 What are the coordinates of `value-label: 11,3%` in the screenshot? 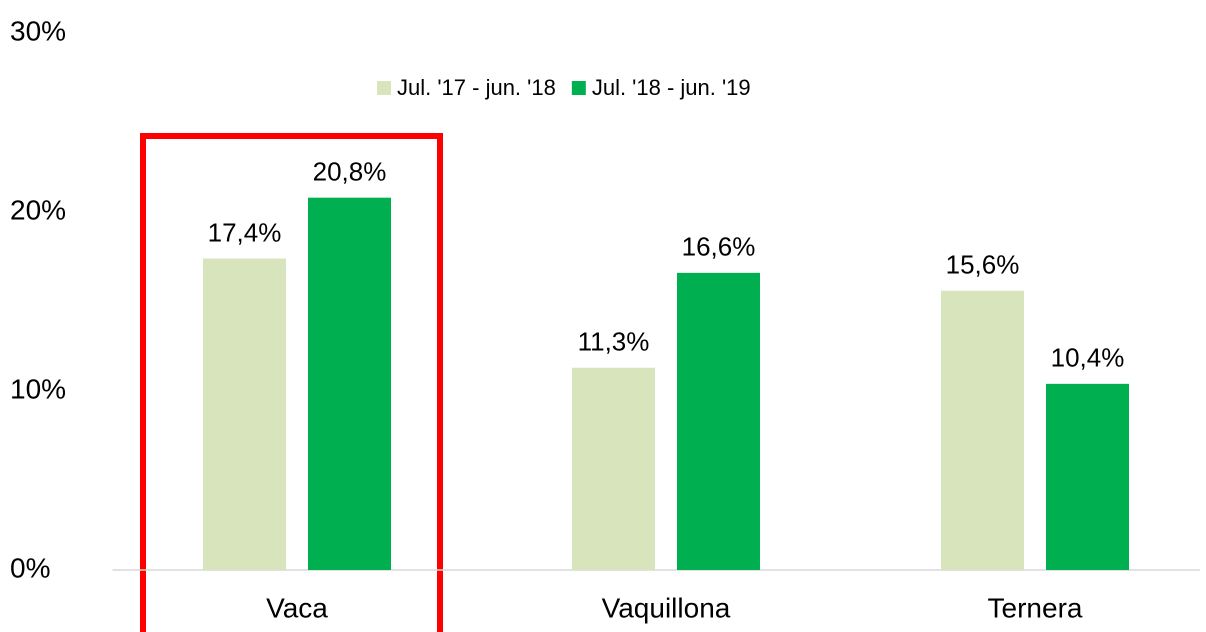 It's located at (614, 342).